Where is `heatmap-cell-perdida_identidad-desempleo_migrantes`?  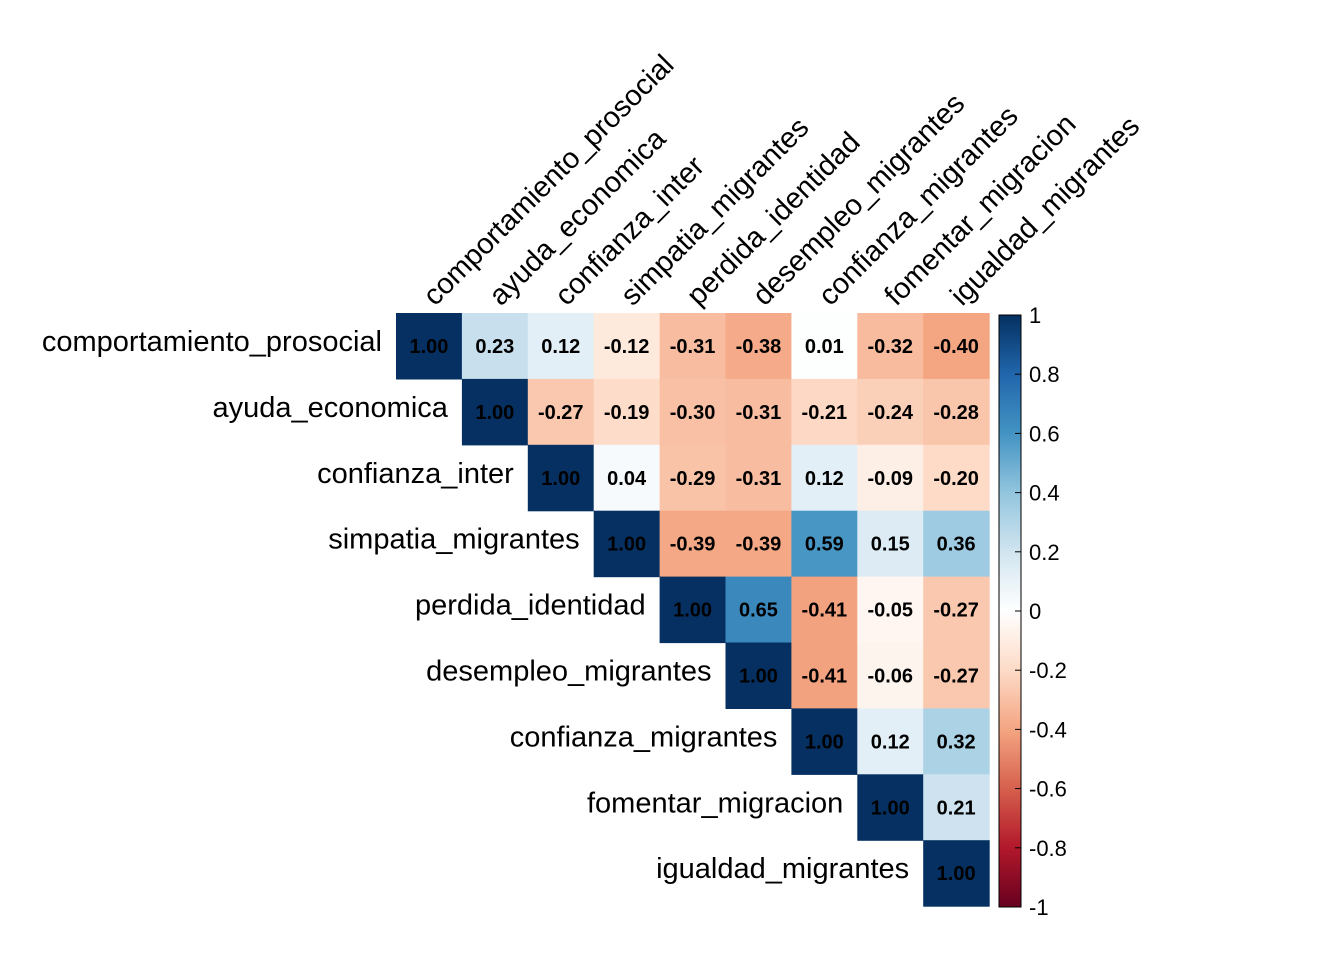 heatmap-cell-perdida_identidad-desempleo_migrantes is located at coordinates (758, 610).